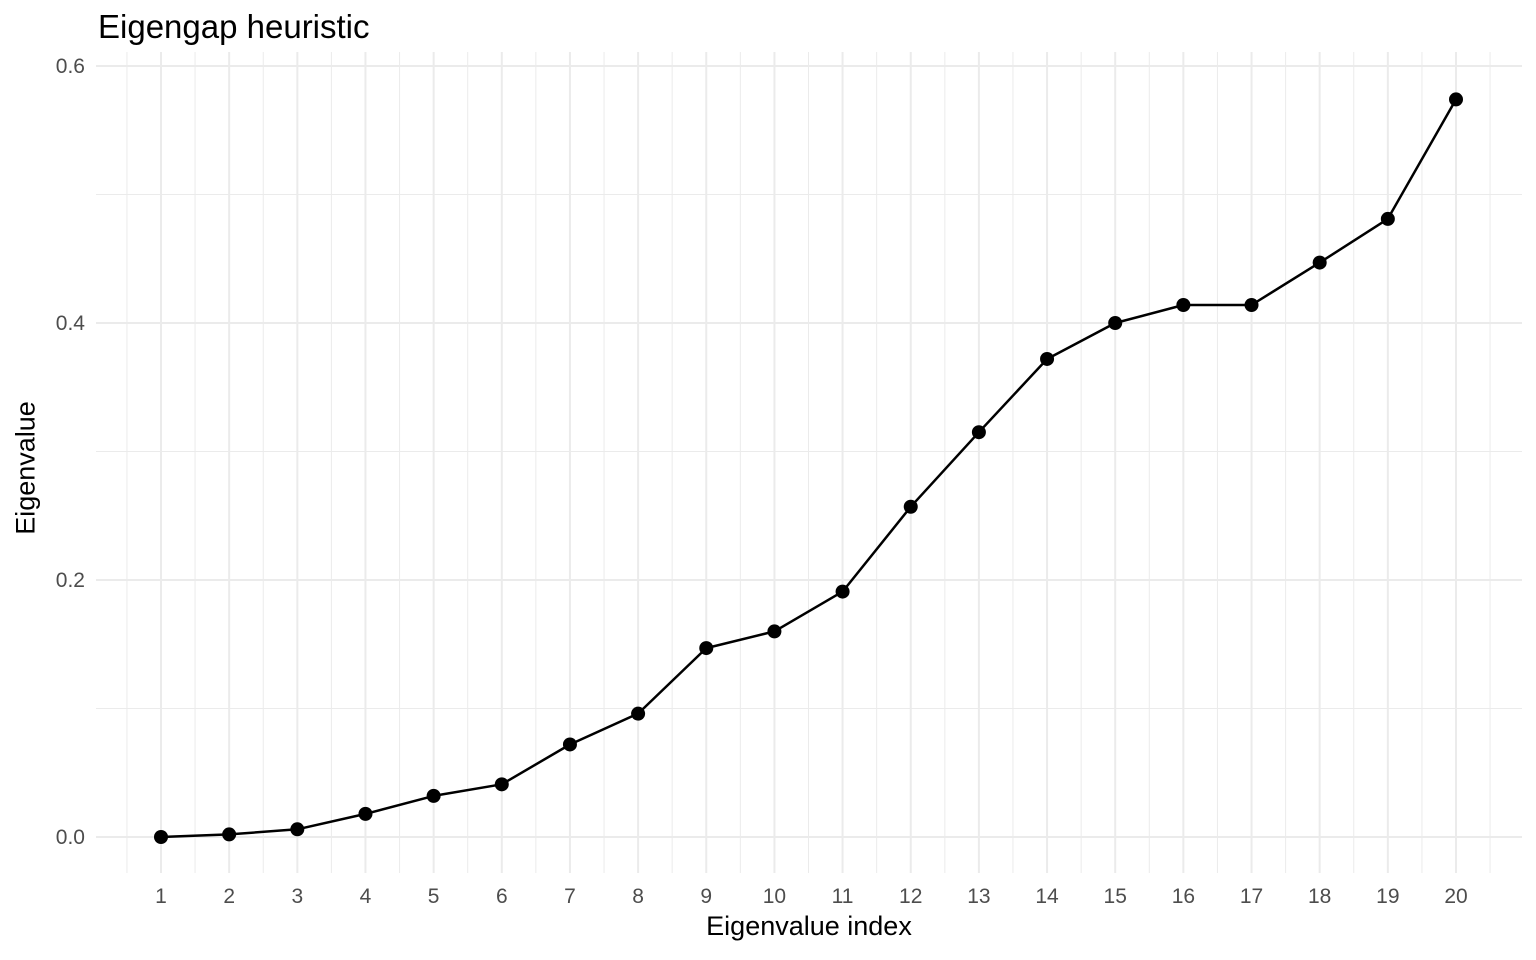 The image size is (1536, 960). Describe the element at coordinates (843, 896) in the screenshot. I see `x-tick-label: 11` at that location.